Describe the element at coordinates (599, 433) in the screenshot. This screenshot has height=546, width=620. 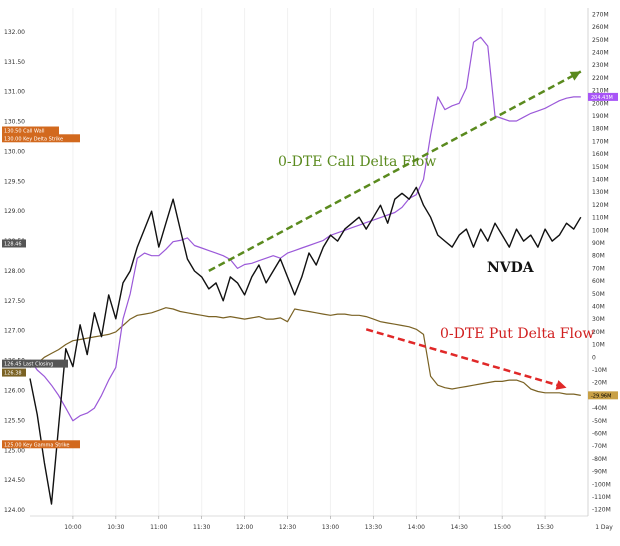
I see `right-axis-tick-label: -60M` at that location.